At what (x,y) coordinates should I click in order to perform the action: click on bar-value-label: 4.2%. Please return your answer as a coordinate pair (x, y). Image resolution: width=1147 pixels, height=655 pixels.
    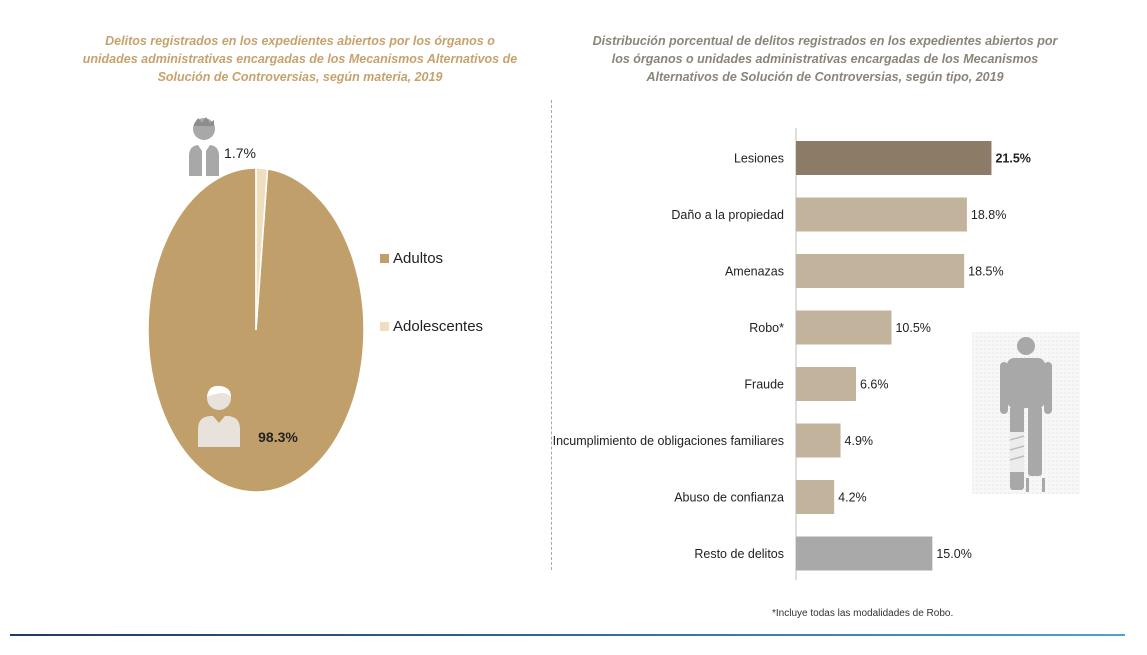
    Looking at the image, I should click on (852, 498).